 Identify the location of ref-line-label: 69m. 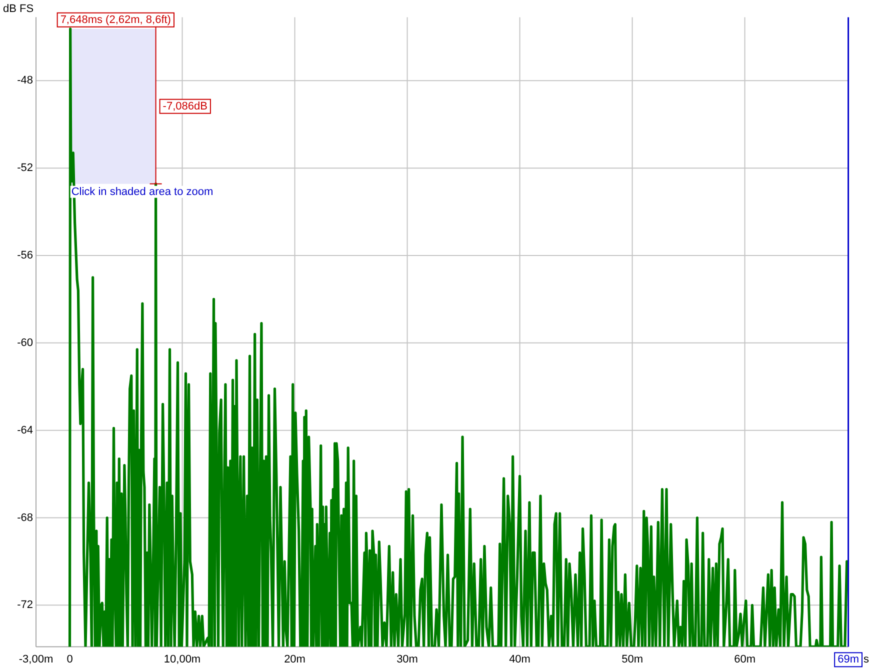
(849, 660).